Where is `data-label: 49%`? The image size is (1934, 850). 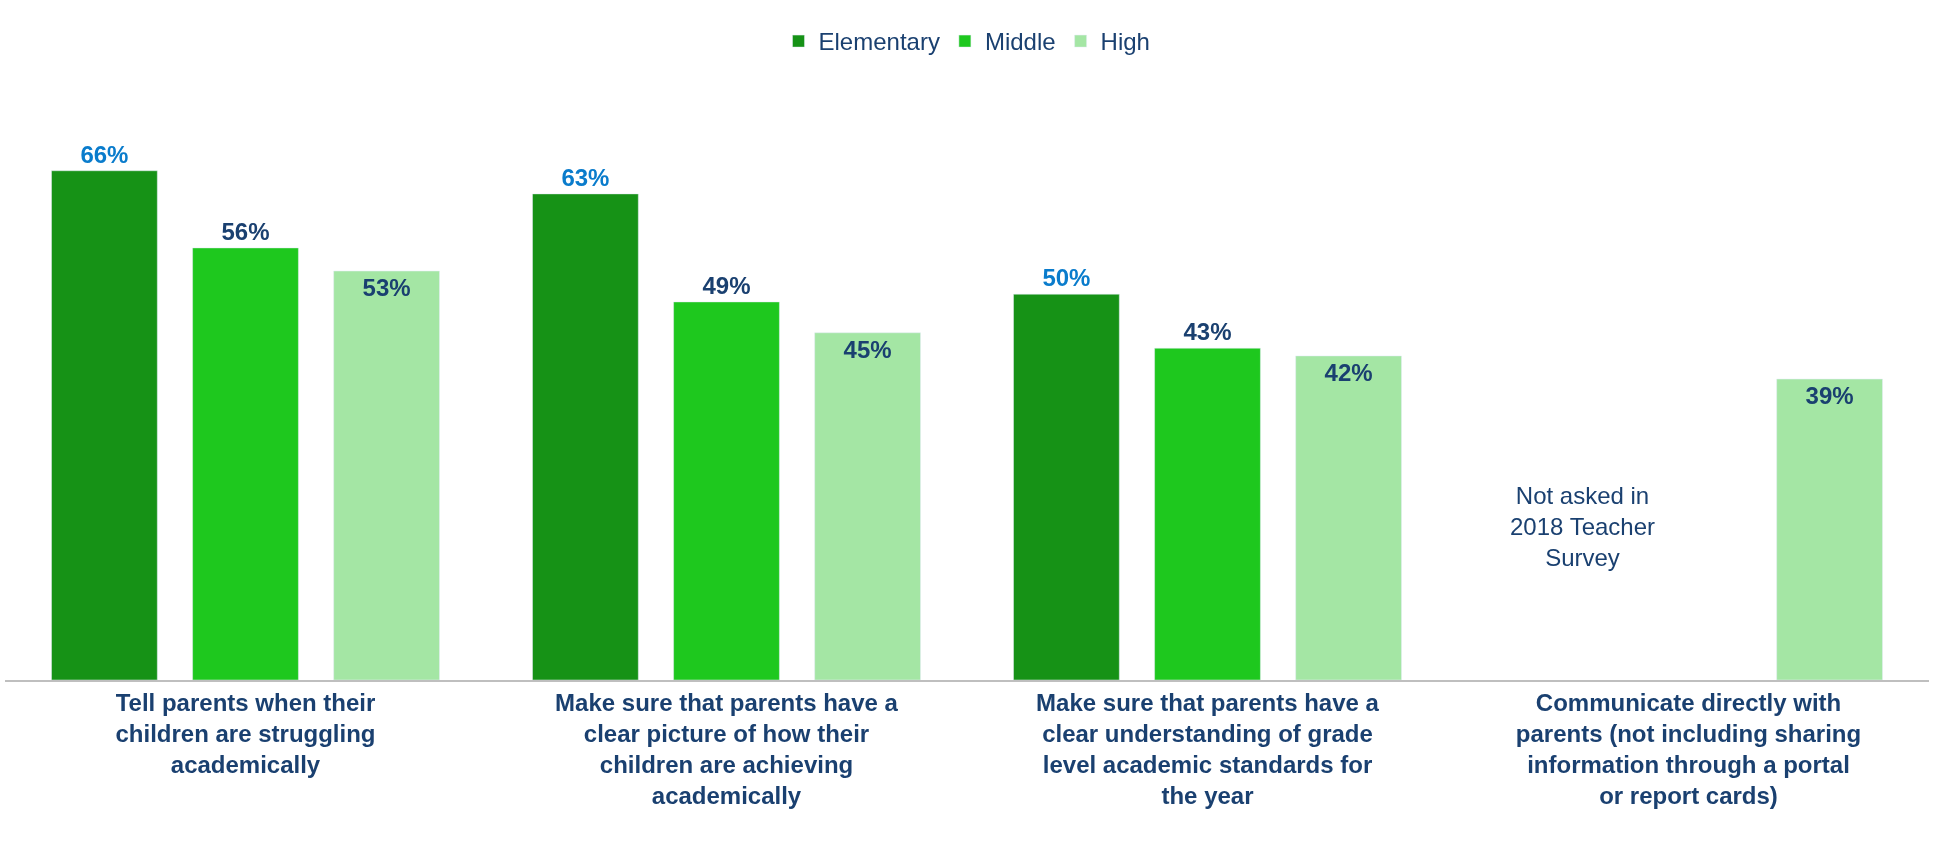
data-label: 49% is located at coordinates (726, 285).